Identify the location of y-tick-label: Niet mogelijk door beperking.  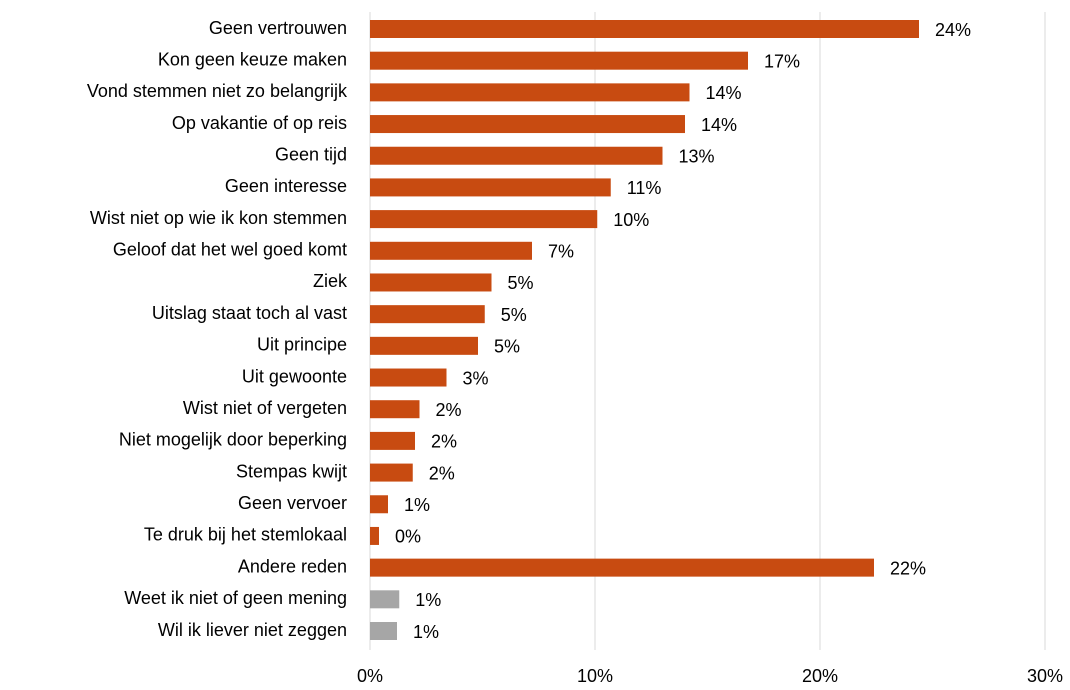
(233, 440).